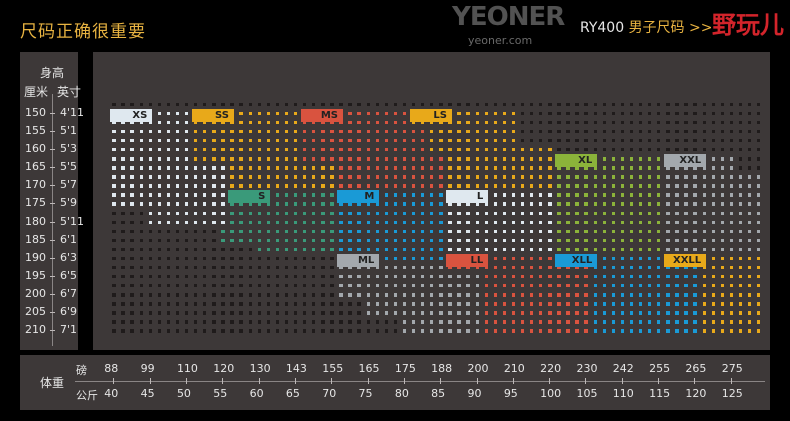 The height and width of the screenshot is (421, 790). What do you see at coordinates (69, 257) in the screenshot?
I see `height-inch-label: 6'3` at bounding box center [69, 257].